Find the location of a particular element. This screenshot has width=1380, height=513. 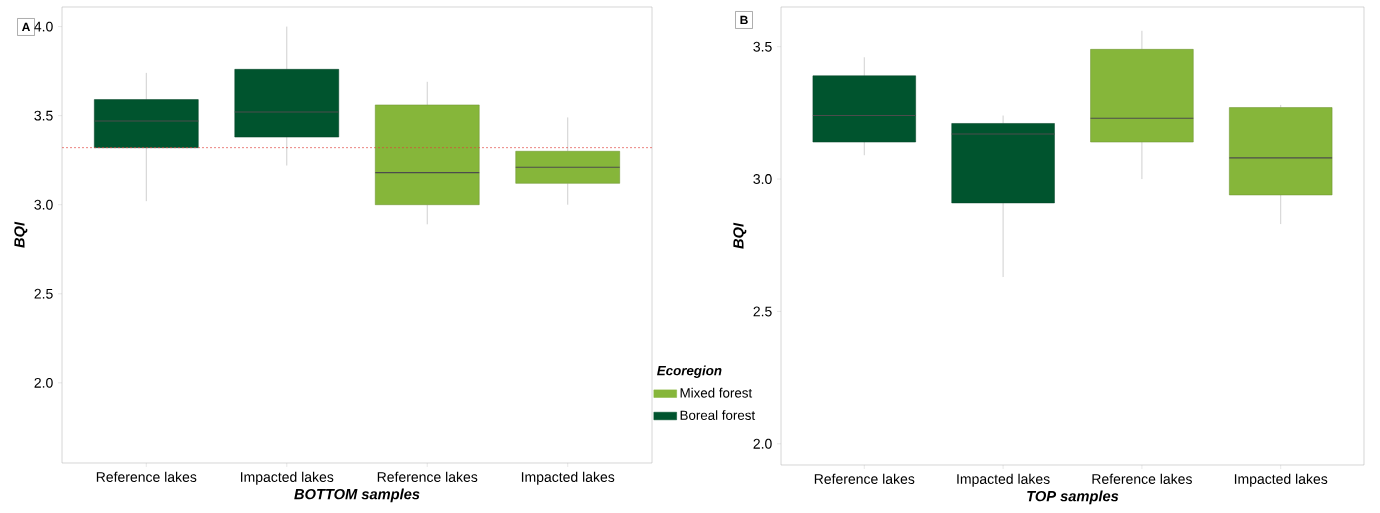

text: B is located at coordinates (744, 20).